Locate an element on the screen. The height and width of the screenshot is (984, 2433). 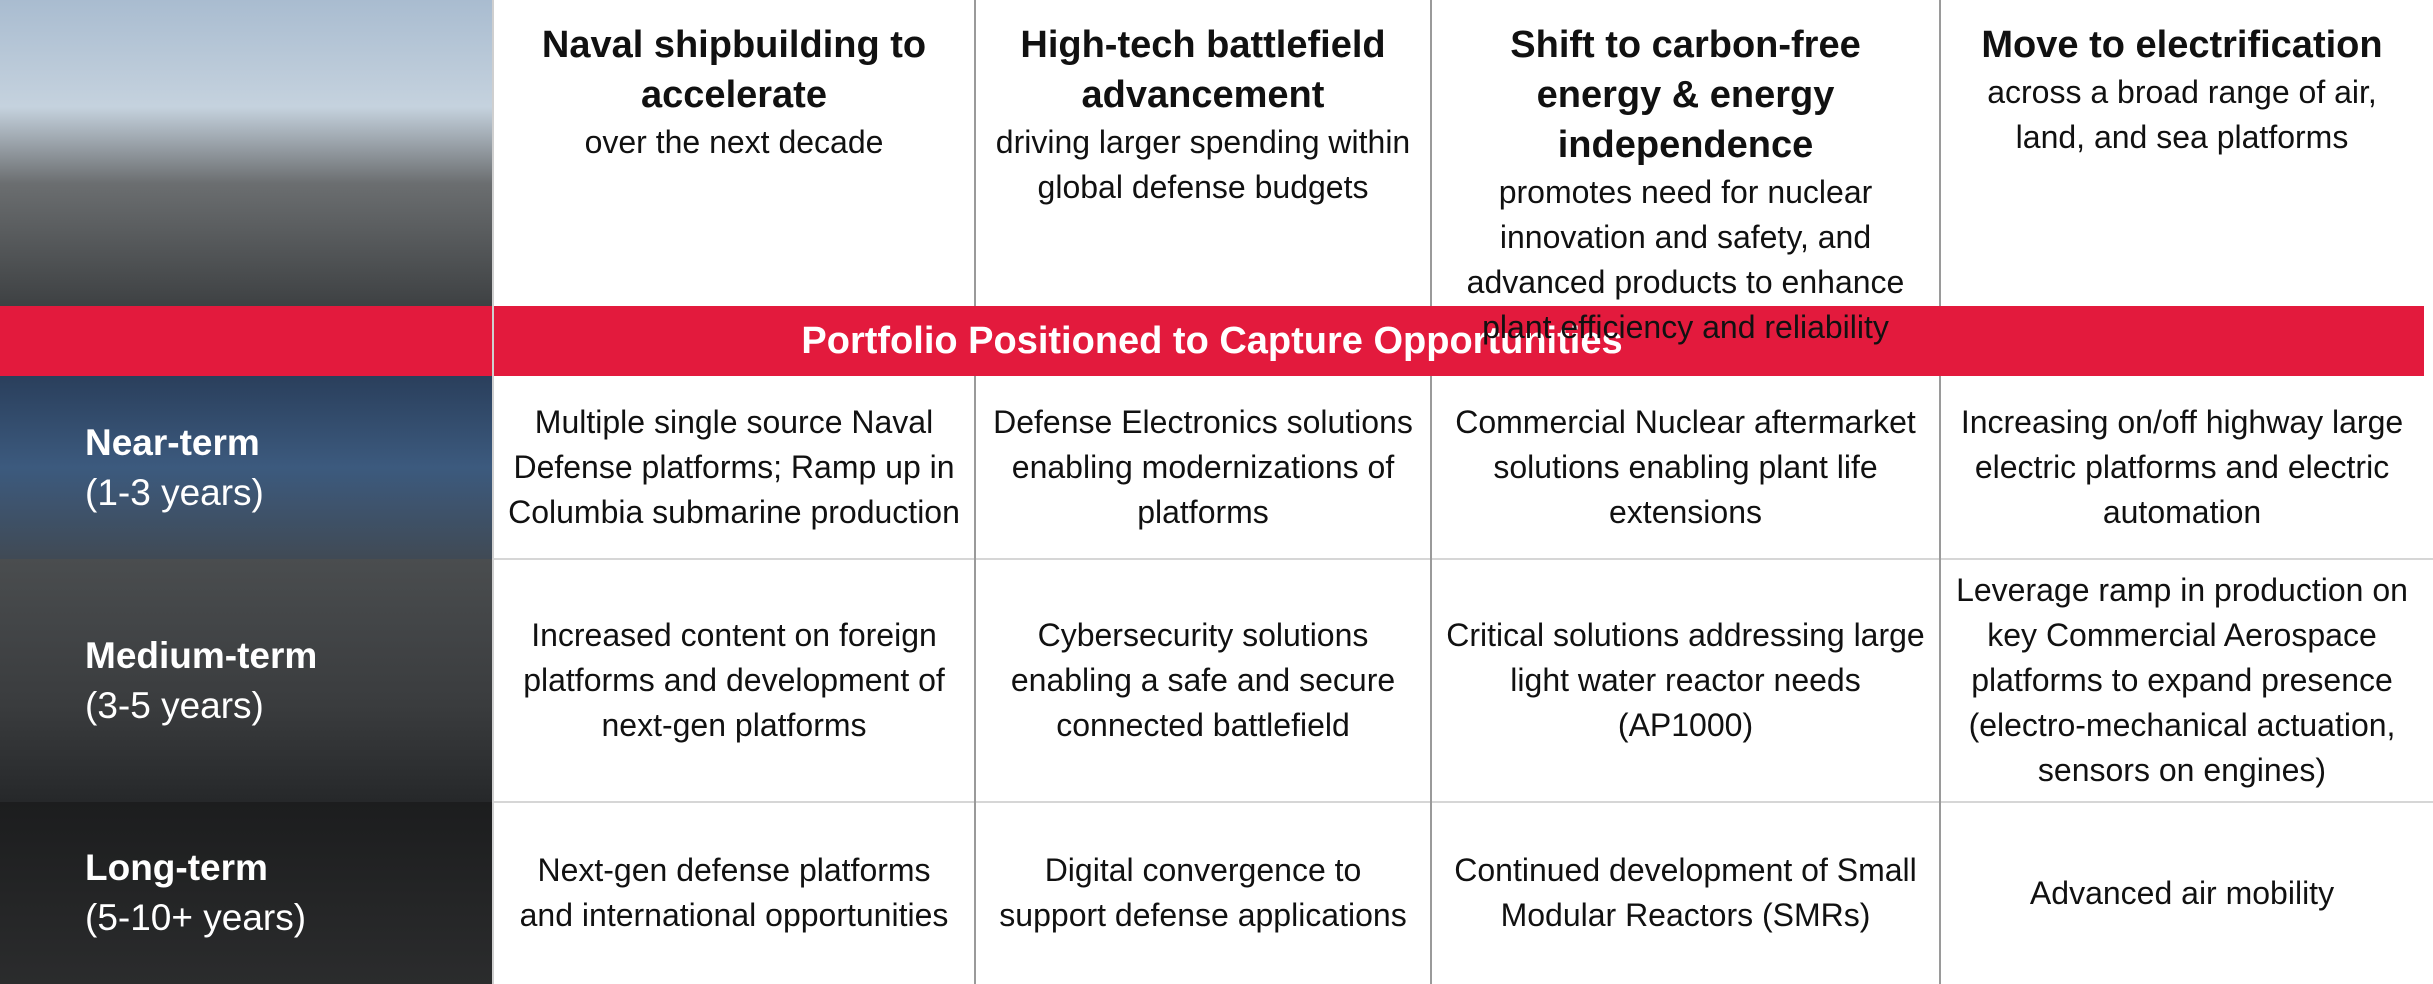
photo-near is located at coordinates (246, 467).